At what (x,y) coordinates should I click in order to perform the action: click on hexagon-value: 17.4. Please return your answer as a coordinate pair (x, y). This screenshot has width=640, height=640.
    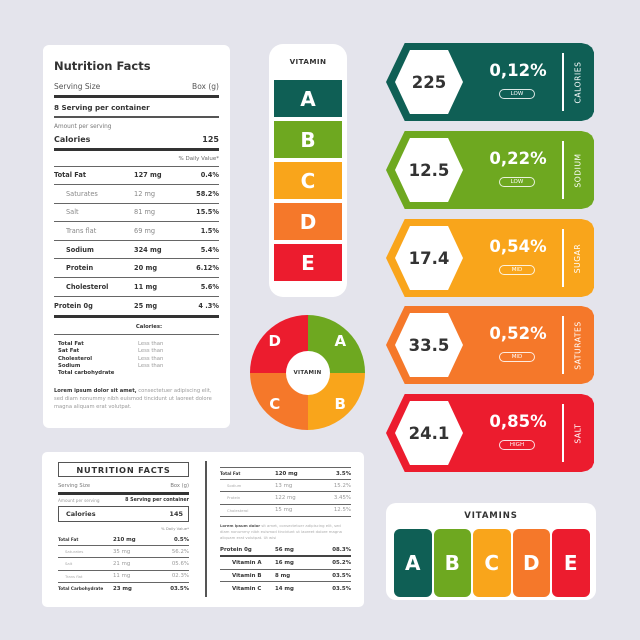
    Looking at the image, I should click on (429, 258).